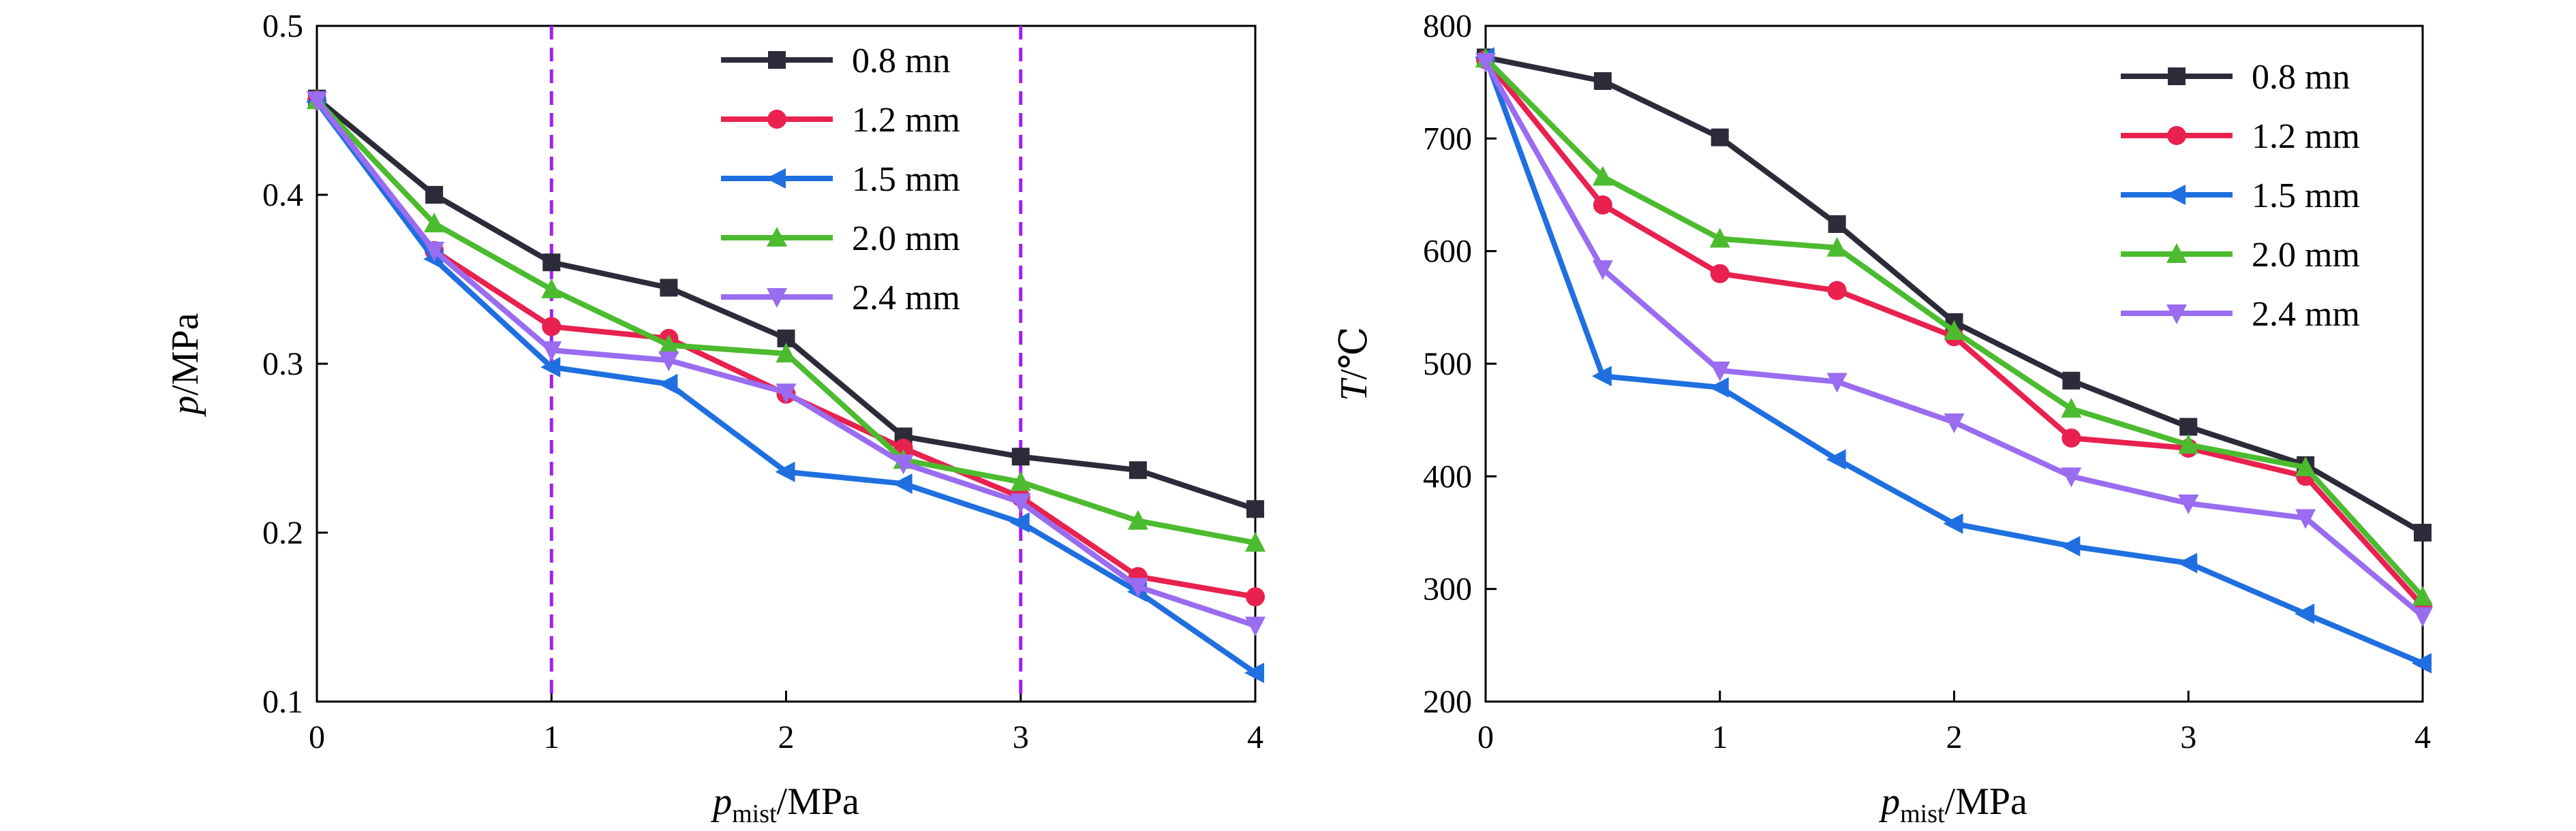 Image resolution: width=2576 pixels, height=831 pixels. Describe the element at coordinates (1448, 589) in the screenshot. I see `y-tick-label: 300` at that location.